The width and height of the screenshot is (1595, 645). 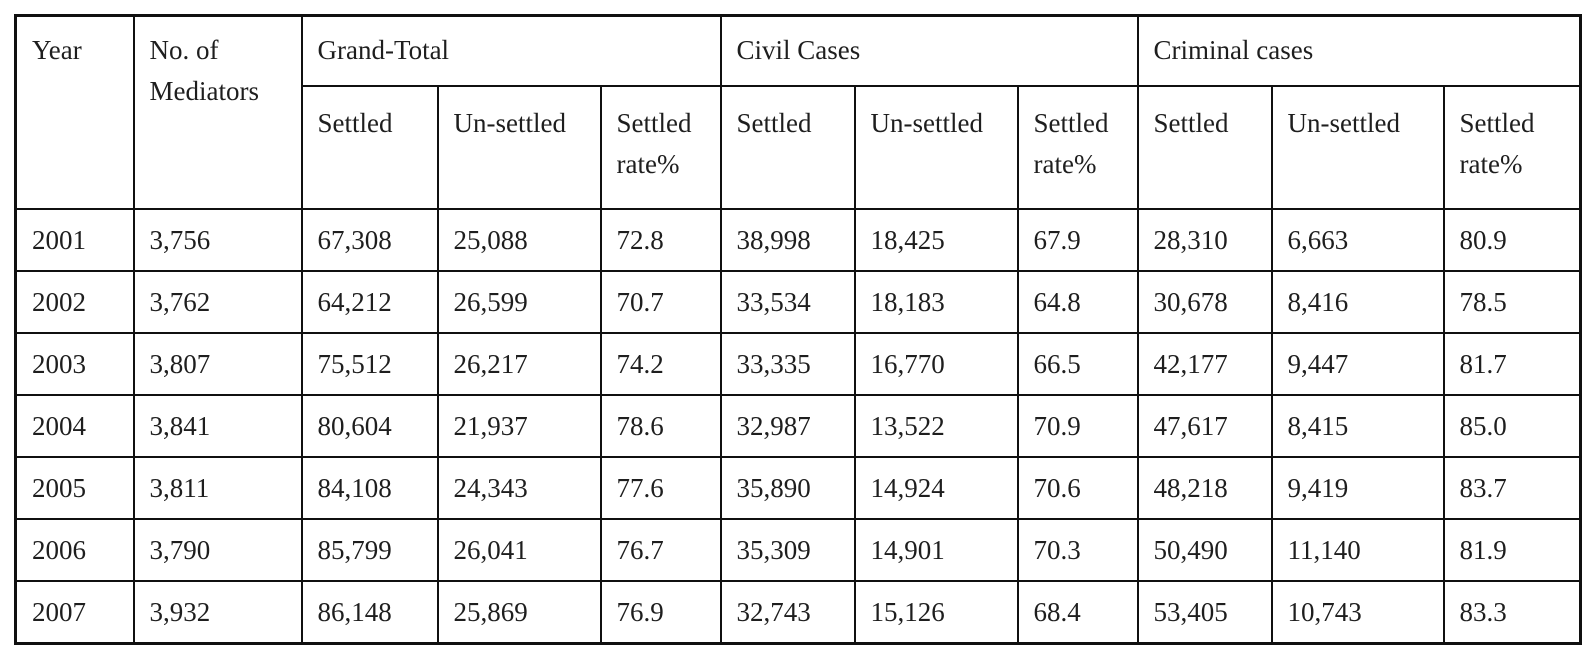 What do you see at coordinates (1357, 364) in the screenshot?
I see `cell-criminal-unsettled: 9,447` at bounding box center [1357, 364].